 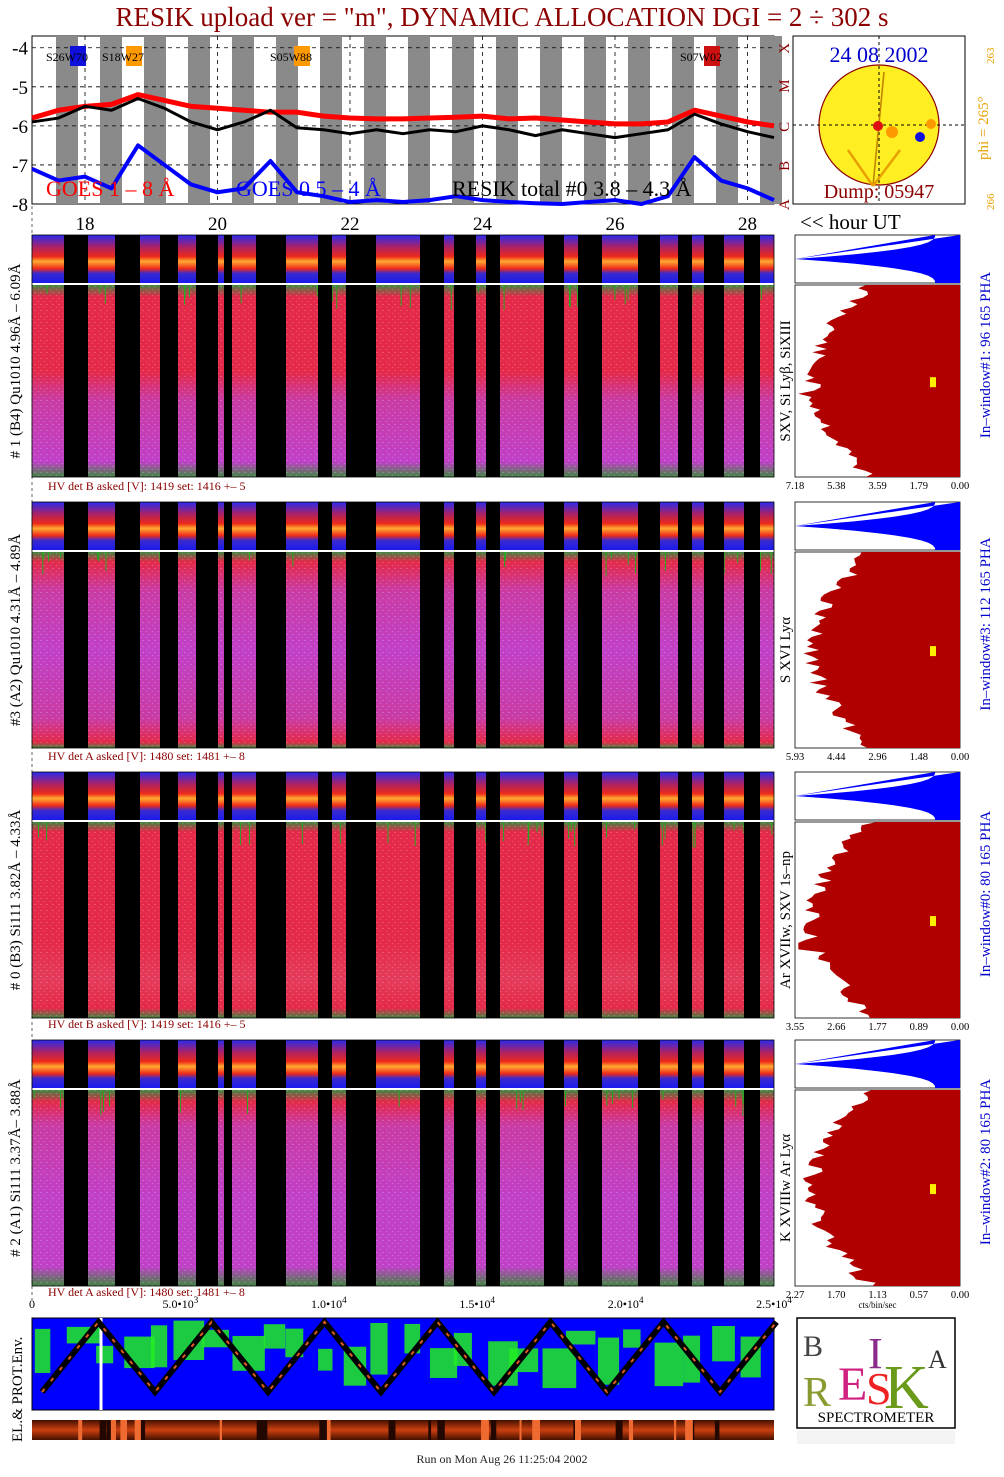 I want to click on env-x-tick: 5.0•103, so click(x=181, y=1303).